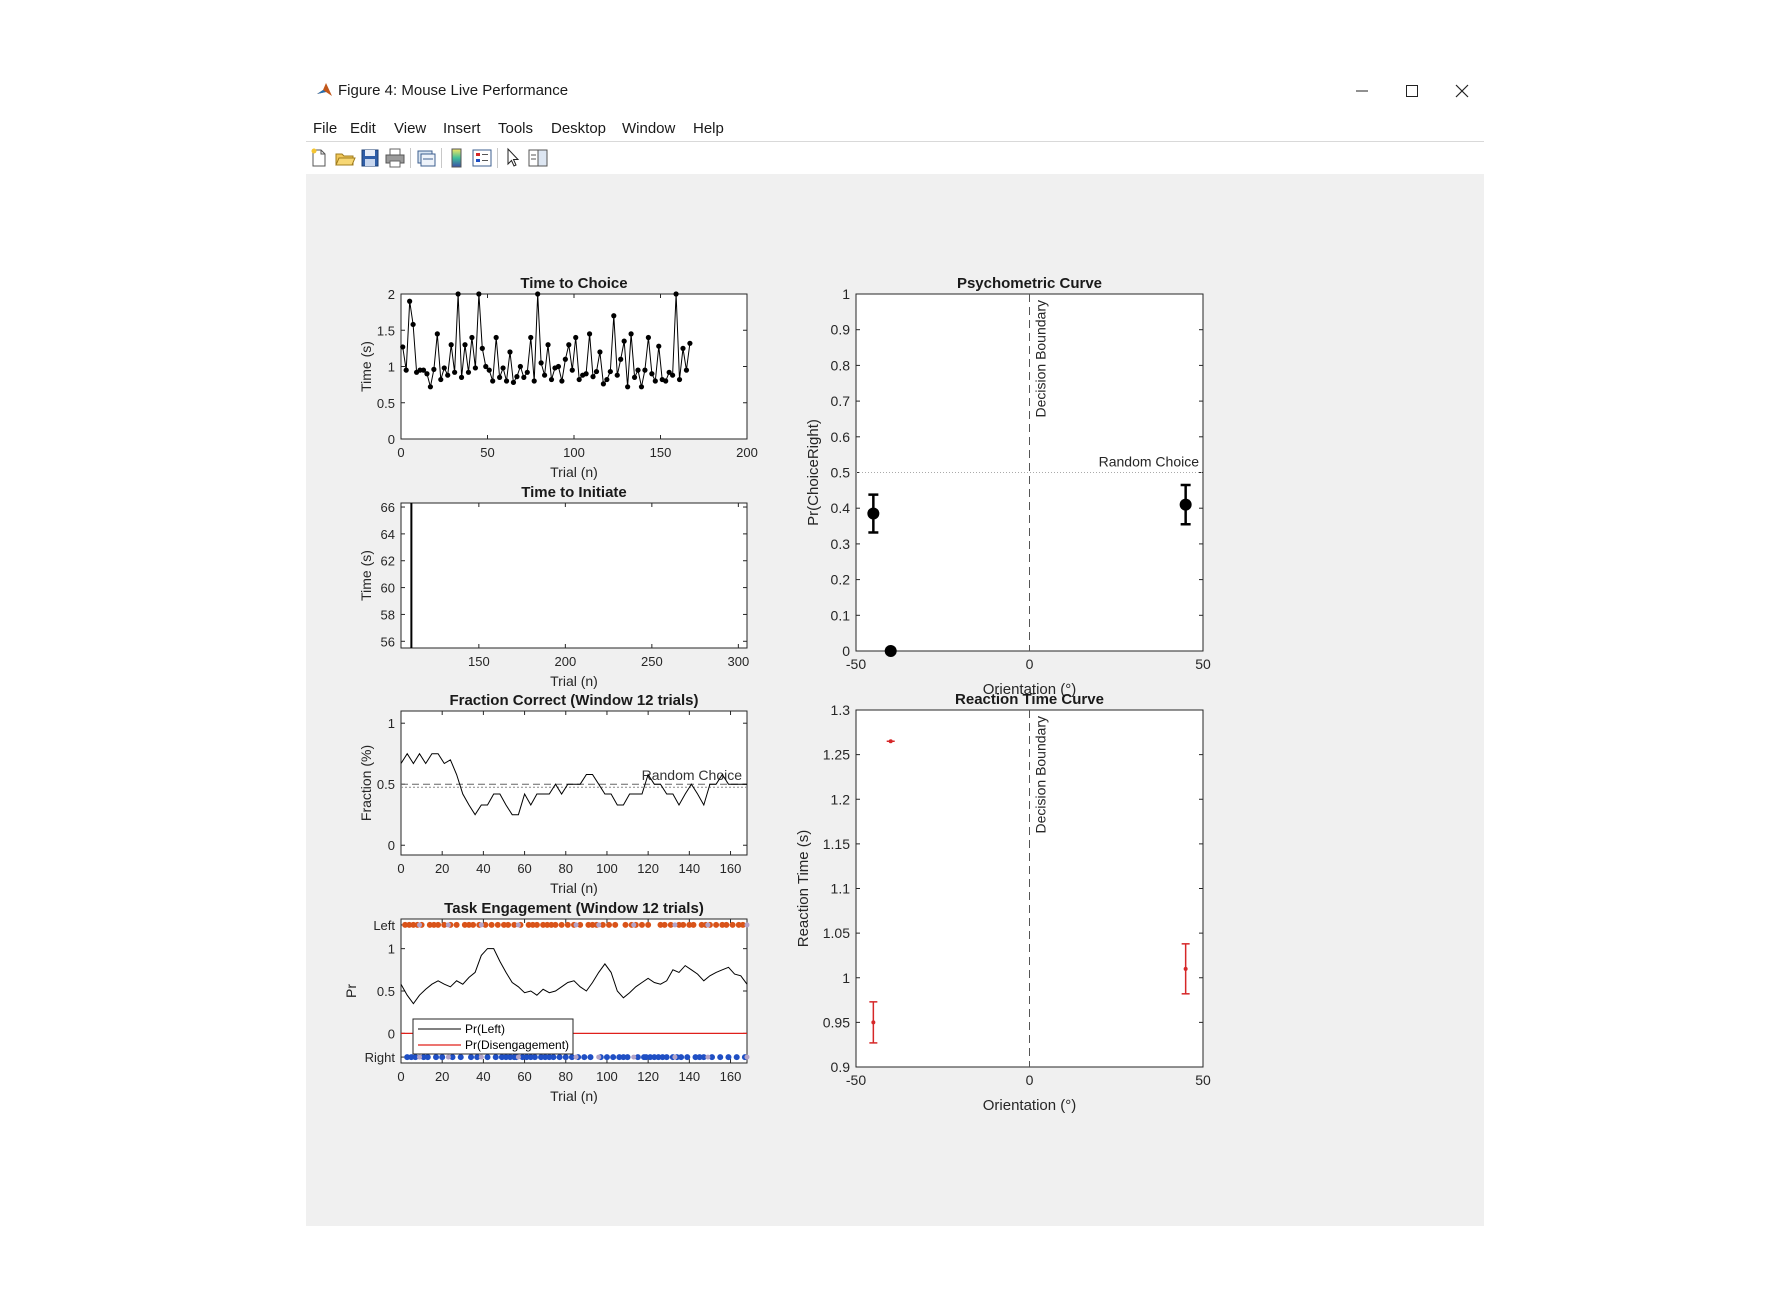 This screenshot has width=1782, height=1295. Describe the element at coordinates (1203, 664) in the screenshot. I see `x-tick-label: 50` at that location.